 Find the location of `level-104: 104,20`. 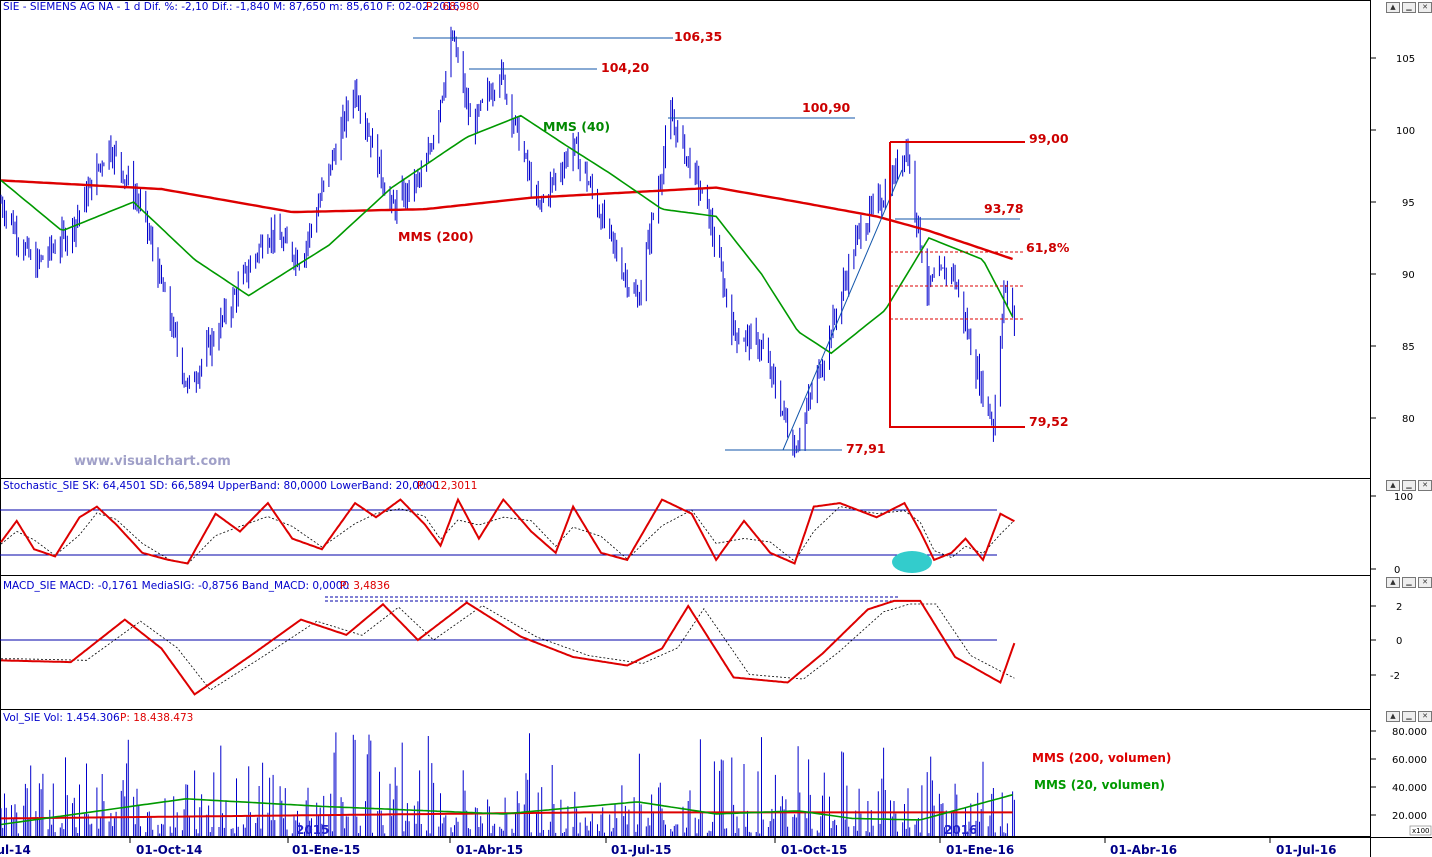

level-104: 104,20 is located at coordinates (625, 67).